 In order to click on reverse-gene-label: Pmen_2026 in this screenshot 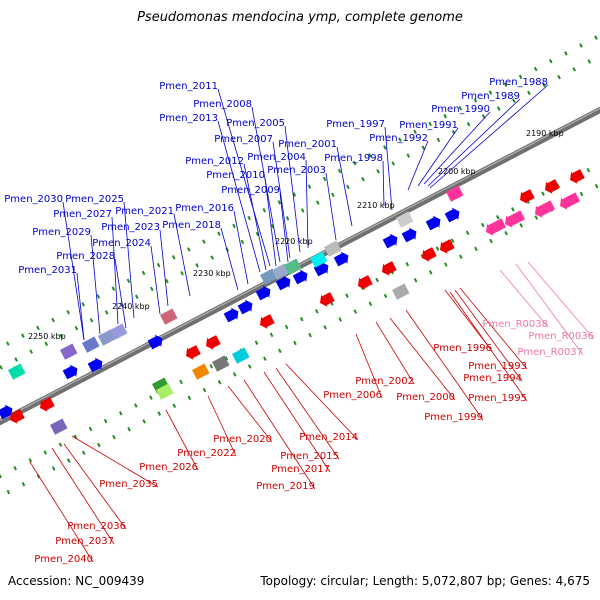, I will do `click(168, 467)`.